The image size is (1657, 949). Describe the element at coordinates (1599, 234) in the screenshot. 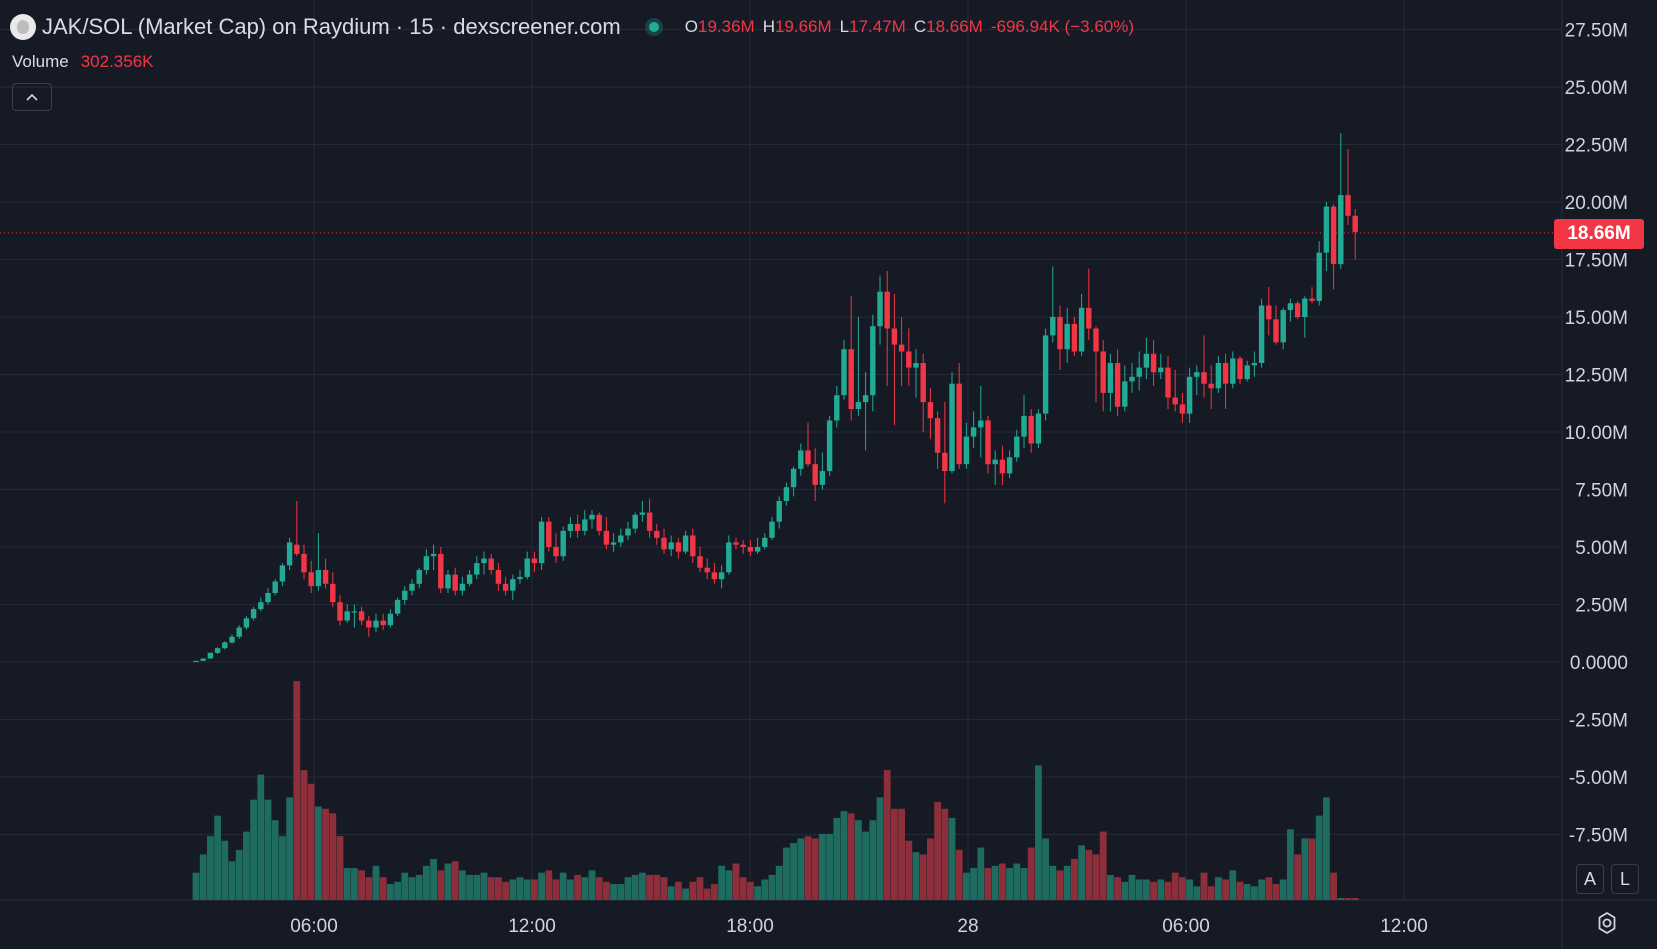

I see `last-price-label: 18.66M` at that location.